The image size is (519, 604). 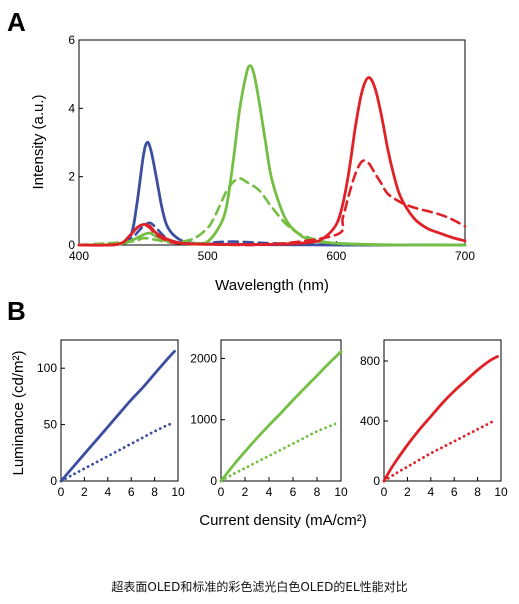 What do you see at coordinates (439, 450) in the screenshot?
I see `luminance-red-series-dotted` at bounding box center [439, 450].